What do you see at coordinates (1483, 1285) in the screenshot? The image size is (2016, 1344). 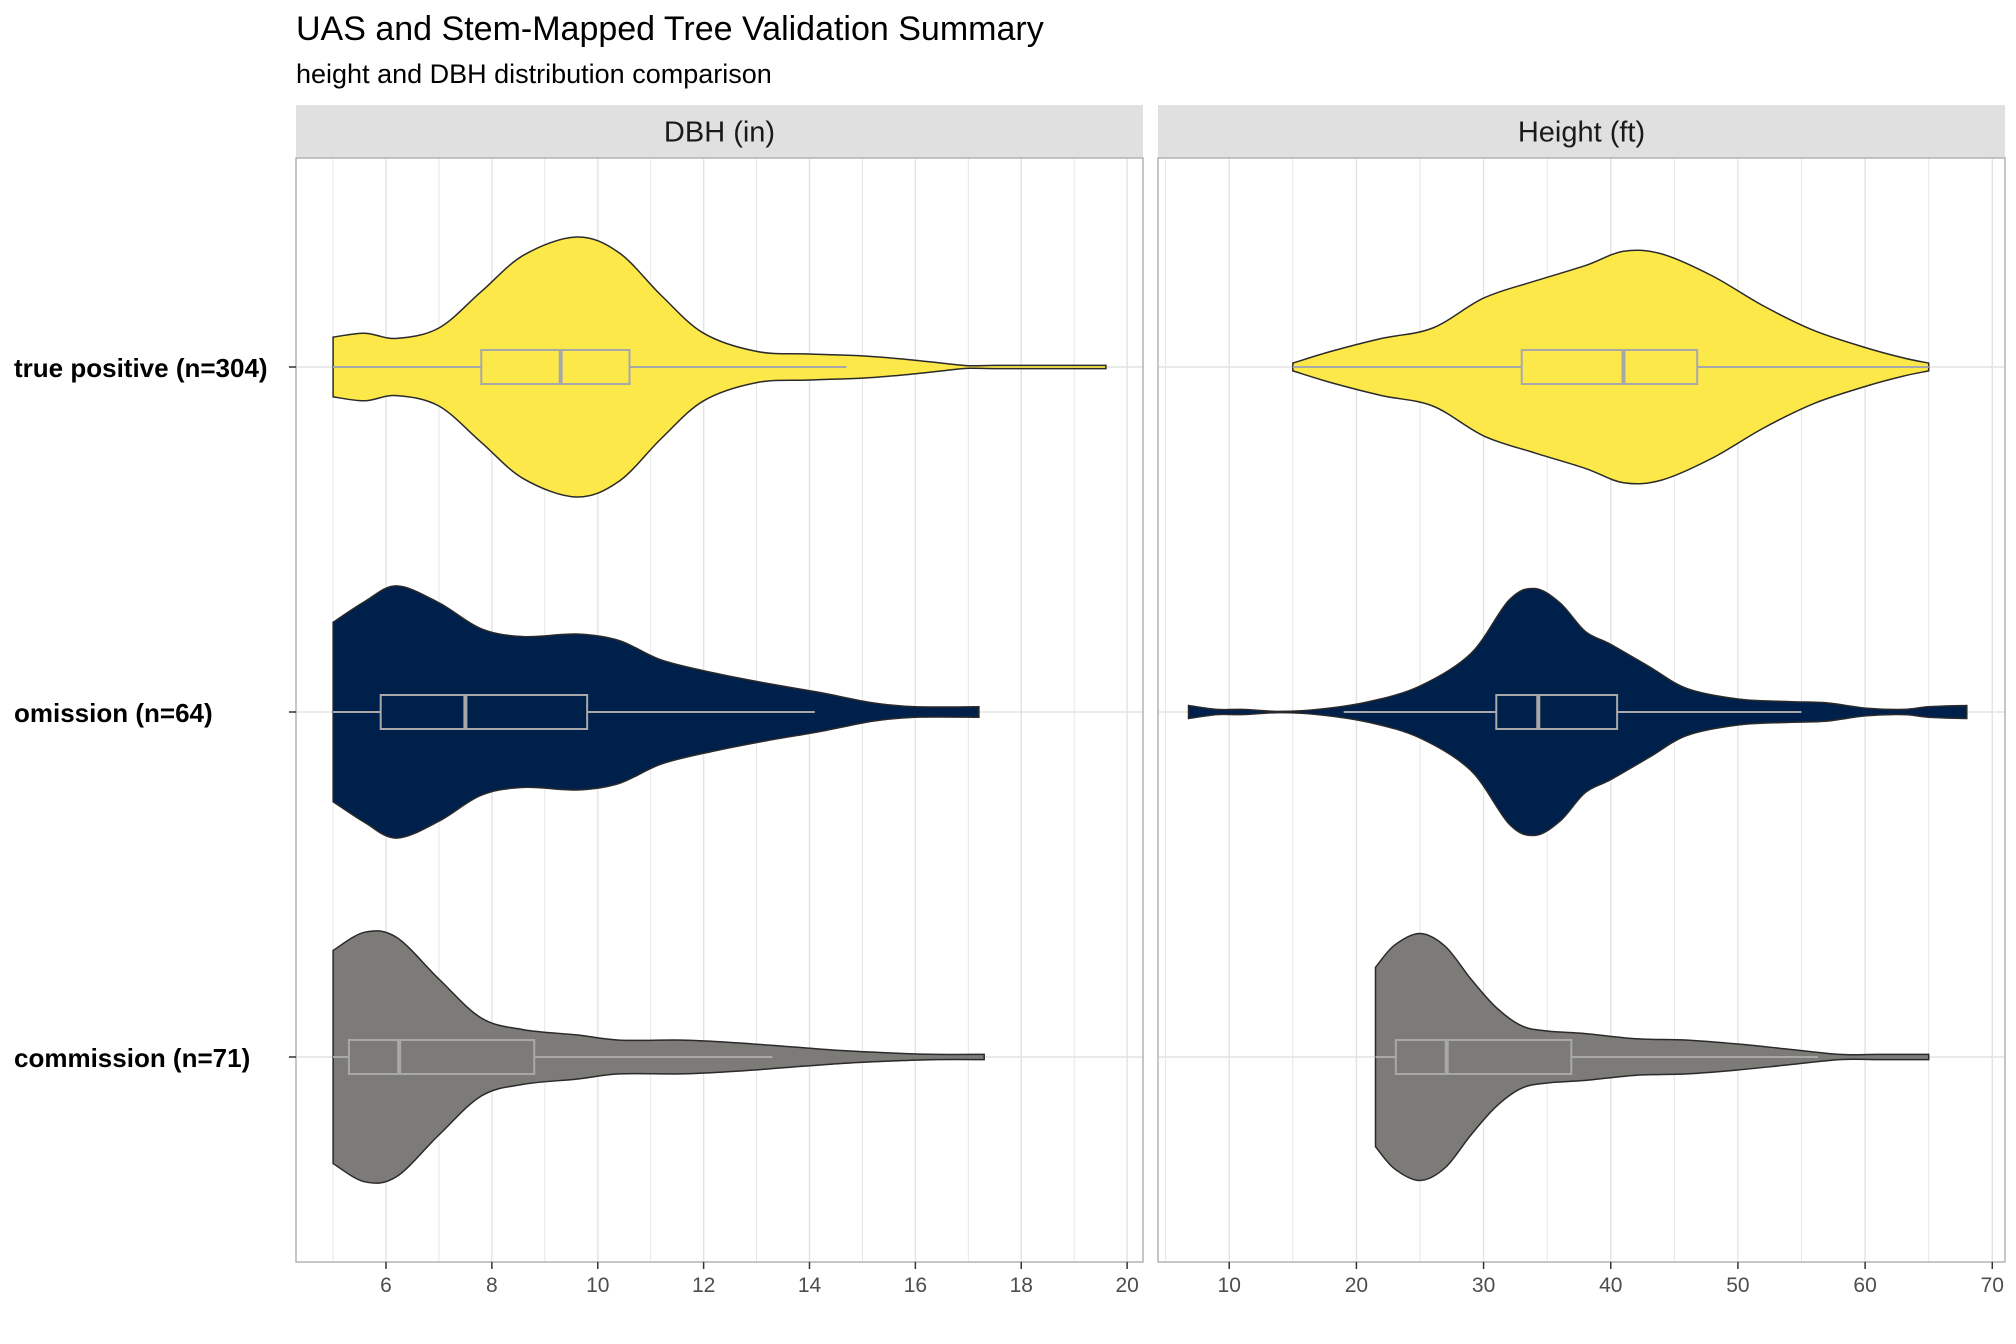 I see `x-tick-label-30: 30` at bounding box center [1483, 1285].